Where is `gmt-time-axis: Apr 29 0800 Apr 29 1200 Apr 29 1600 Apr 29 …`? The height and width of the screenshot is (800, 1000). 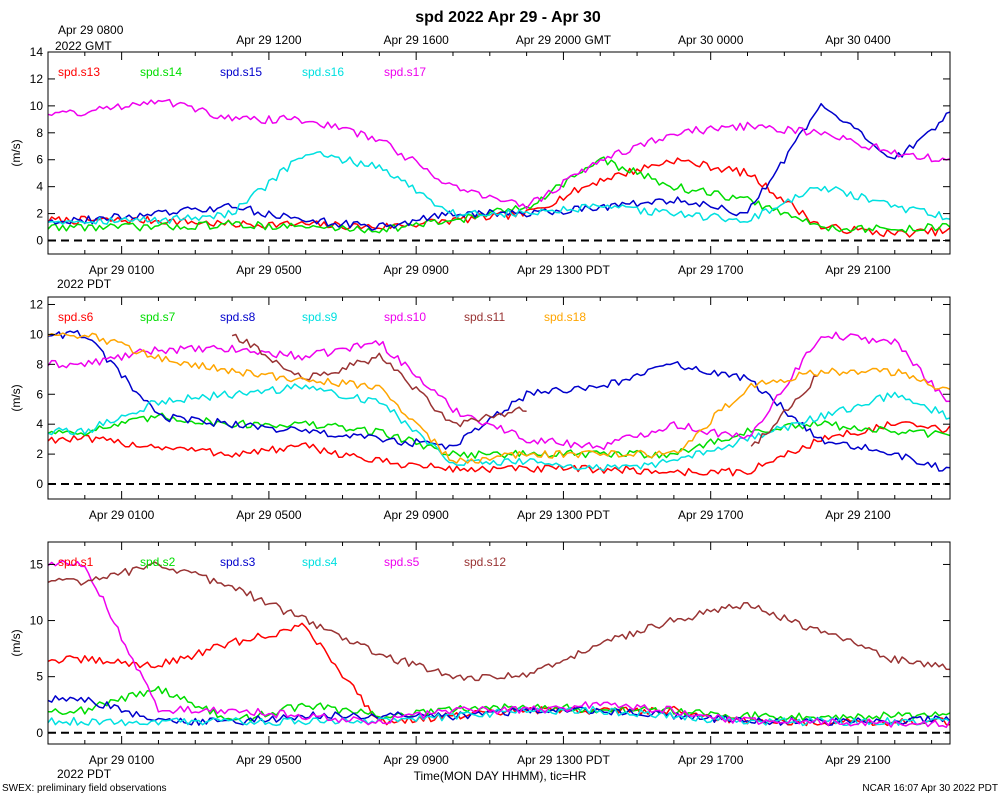 gmt-time-axis: Apr 29 0800 Apr 29 1200 Apr 29 1600 Apr 29 … is located at coordinates (473, 38).